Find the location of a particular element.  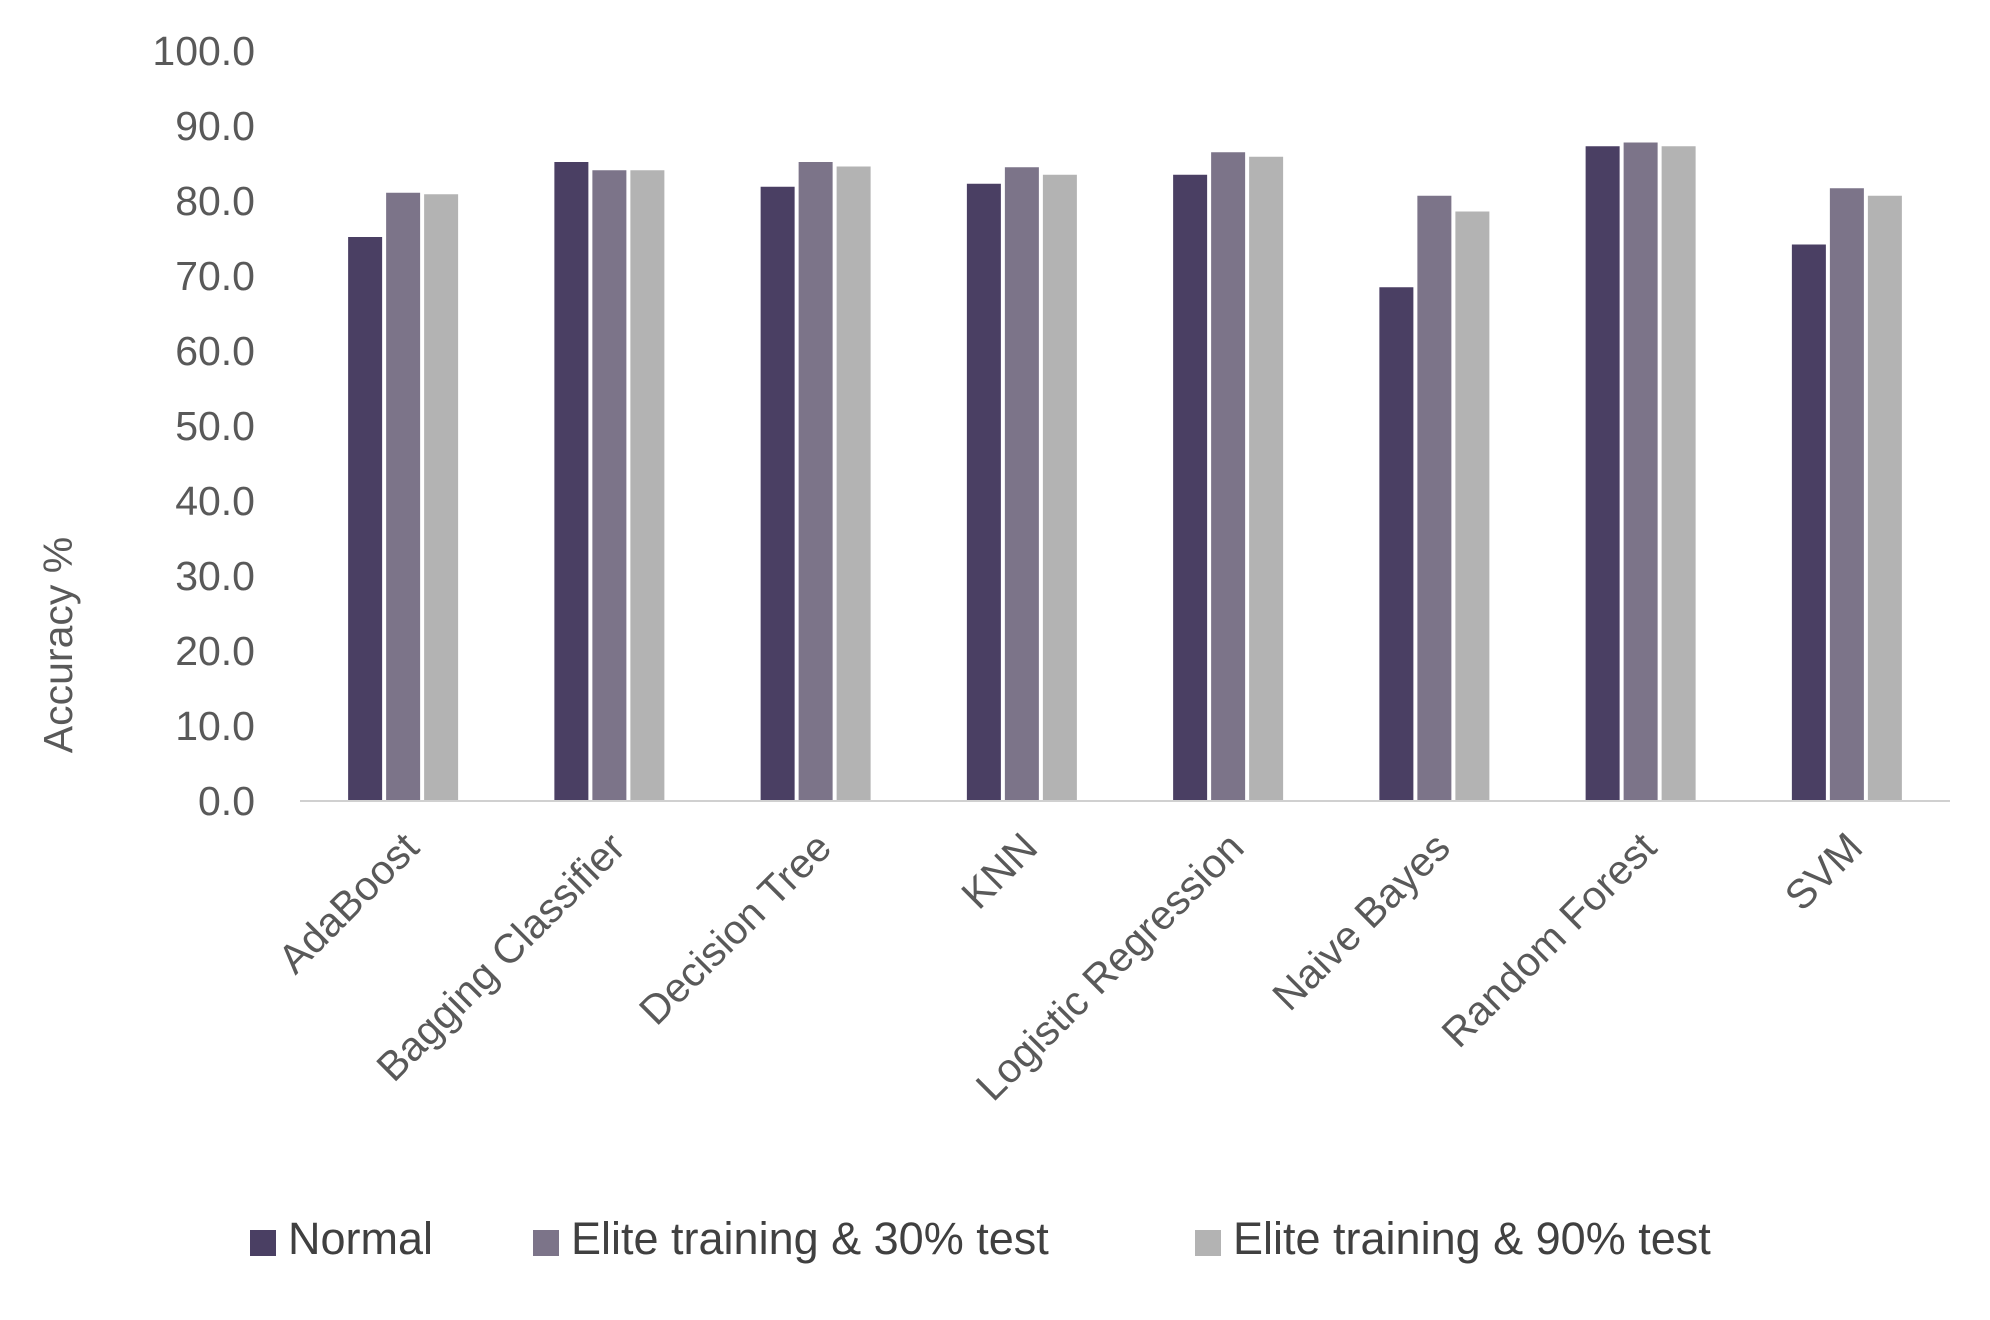

x-tick-label: AdaBoost is located at coordinates (348, 902).